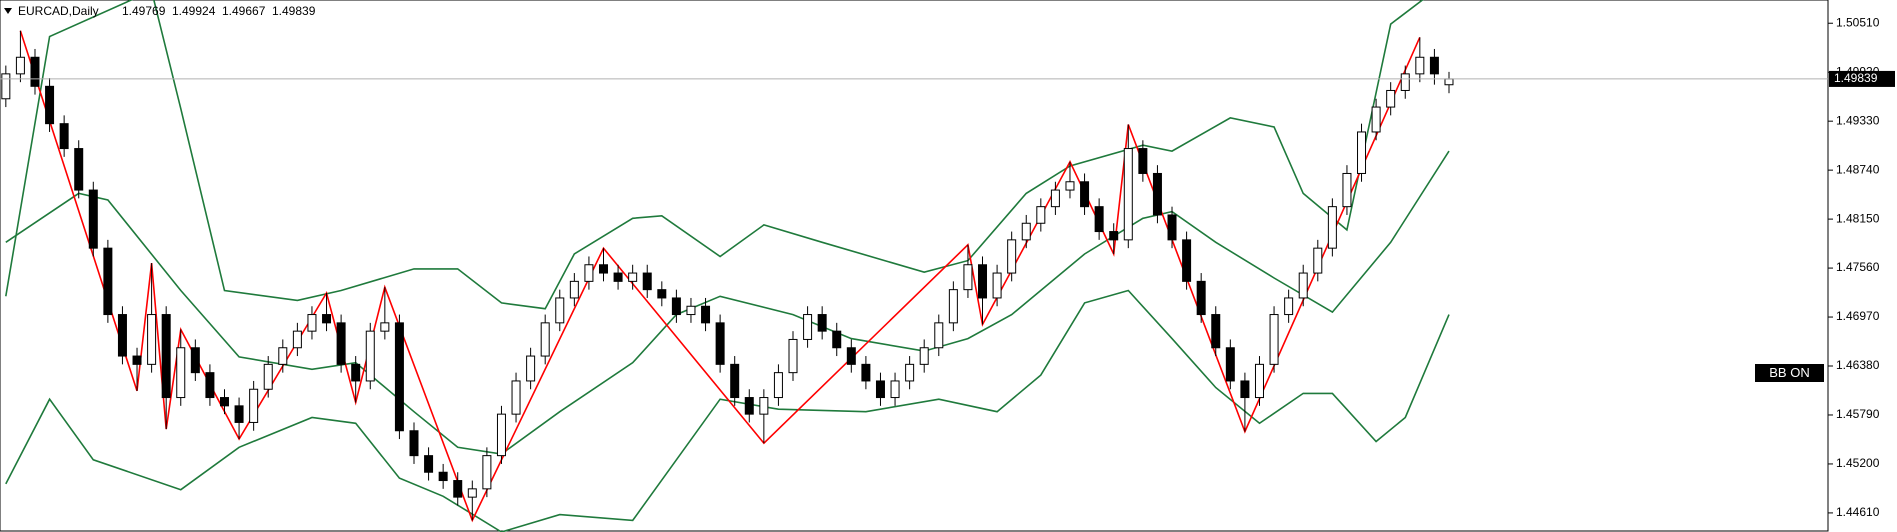 This screenshot has width=1897, height=532. I want to click on y-tick-label: 1.45200, so click(1858, 463).